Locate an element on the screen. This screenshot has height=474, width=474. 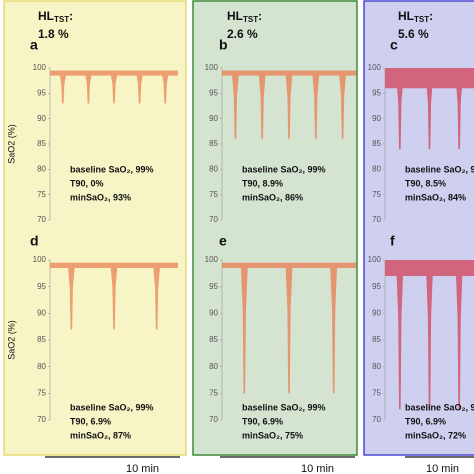
hl-value: 2.6 % is located at coordinates (242, 34).